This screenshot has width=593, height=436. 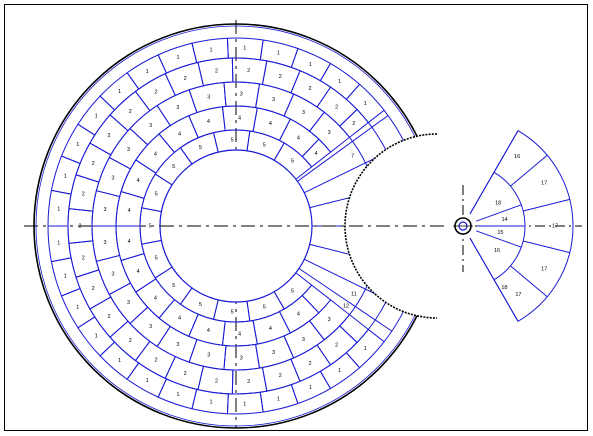 What do you see at coordinates (391, 226) in the screenshot?
I see `cutout-edge` at bounding box center [391, 226].